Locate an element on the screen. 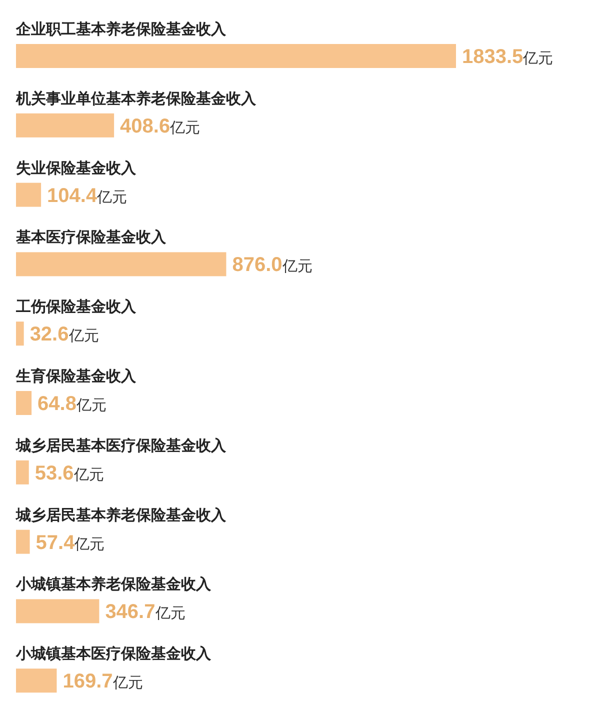 The height and width of the screenshot is (720, 600). data-label: 876.0亿元 is located at coordinates (272, 265).